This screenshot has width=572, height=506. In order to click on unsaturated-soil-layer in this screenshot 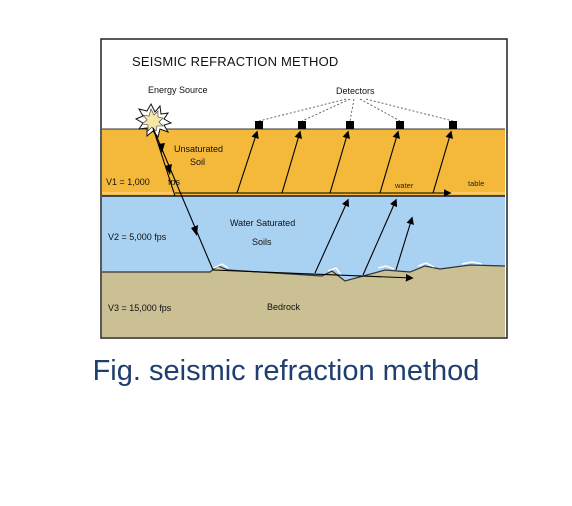, I will do `click(303, 162)`.